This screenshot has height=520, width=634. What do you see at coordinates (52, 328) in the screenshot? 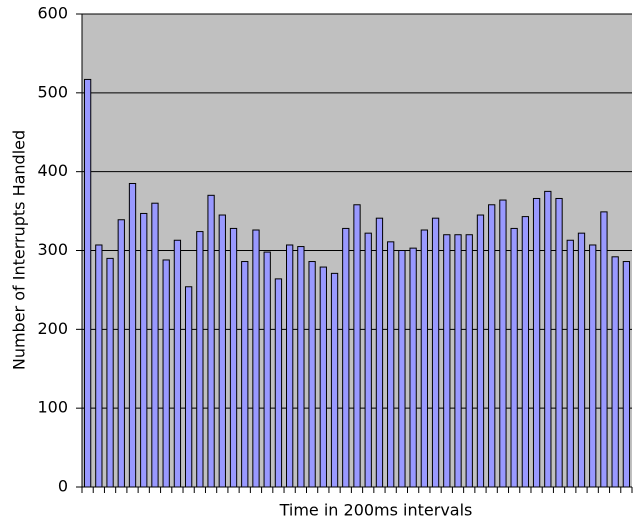
I see `y-tick-label: 200` at bounding box center [52, 328].